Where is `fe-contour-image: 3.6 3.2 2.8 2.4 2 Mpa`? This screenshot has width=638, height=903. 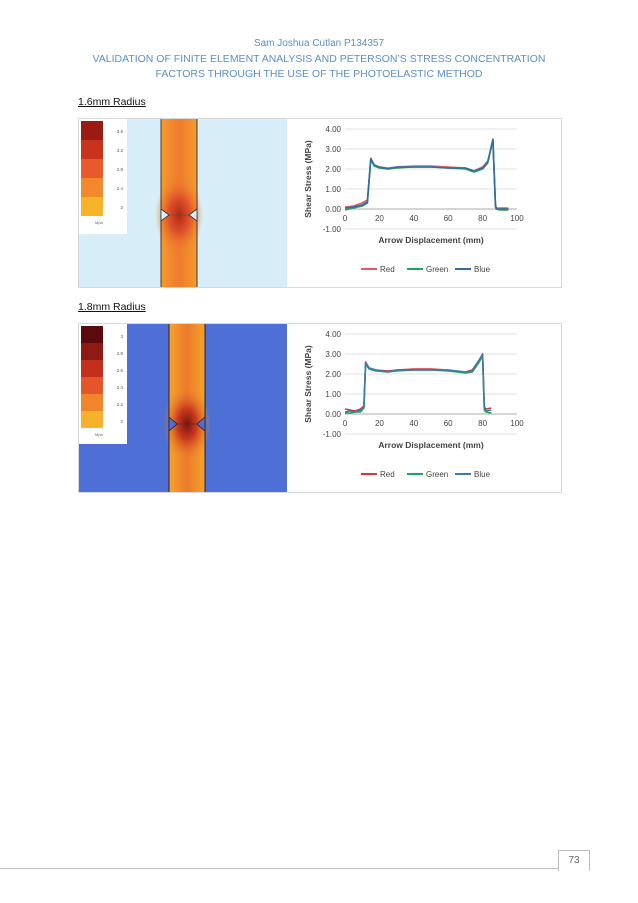 fe-contour-image: 3.6 3.2 2.8 2.4 2 Mpa is located at coordinates (183, 203).